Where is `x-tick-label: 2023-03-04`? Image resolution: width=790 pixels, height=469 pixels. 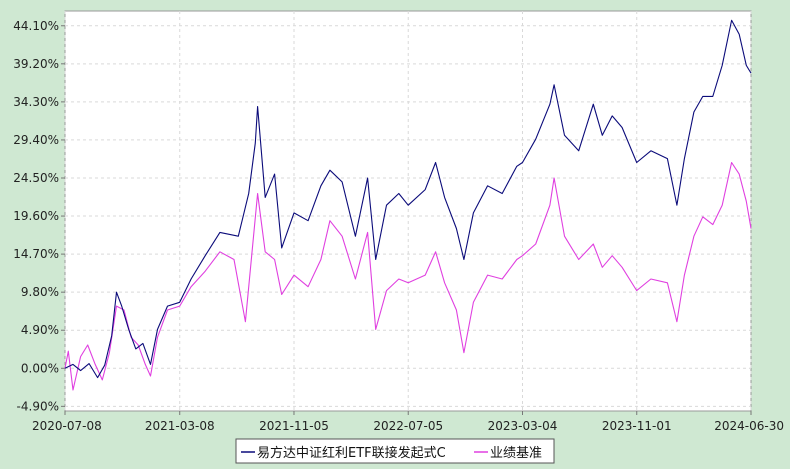 x-tick-label: 2023-03-04 is located at coordinates (523, 426).